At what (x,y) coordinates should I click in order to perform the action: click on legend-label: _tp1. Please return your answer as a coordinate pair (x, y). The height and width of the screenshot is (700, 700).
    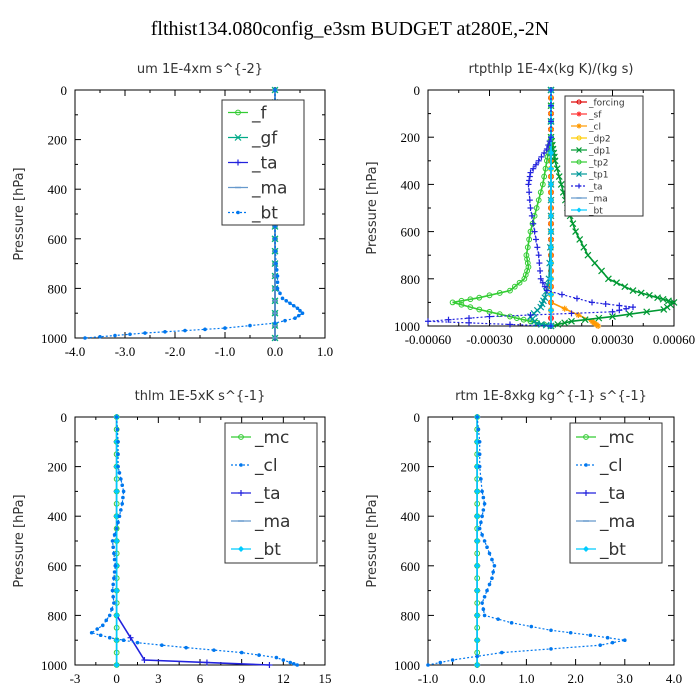
    Looking at the image, I should click on (598, 176).